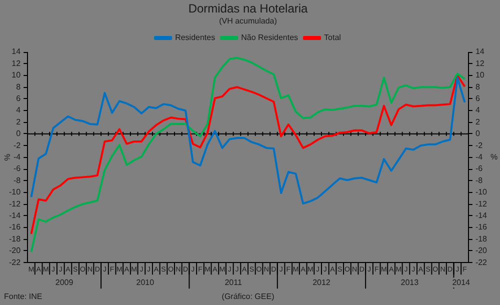 Image resolution: width=500 pixels, height=305 pixels. I want to click on text: 2010, so click(145, 282).